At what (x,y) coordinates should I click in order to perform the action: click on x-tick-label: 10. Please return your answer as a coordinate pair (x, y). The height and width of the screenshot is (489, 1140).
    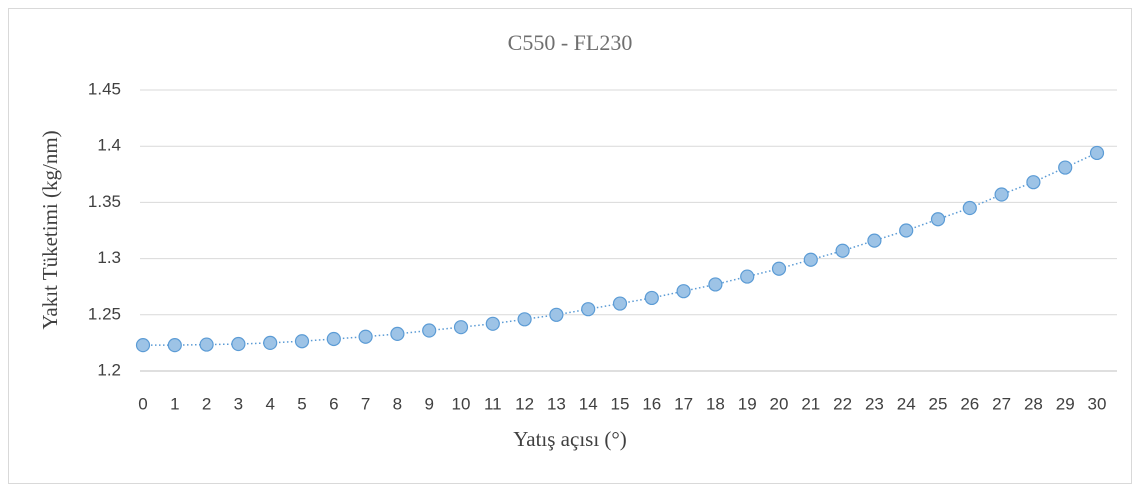
    Looking at the image, I should click on (461, 403).